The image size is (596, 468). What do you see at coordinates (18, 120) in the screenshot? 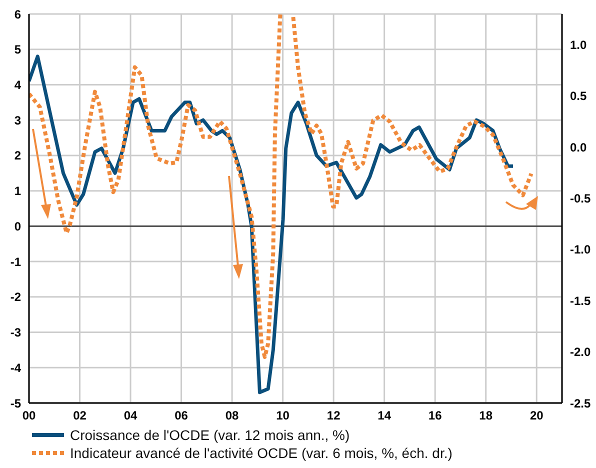
I see `y-tick-label: 3` at bounding box center [18, 120].